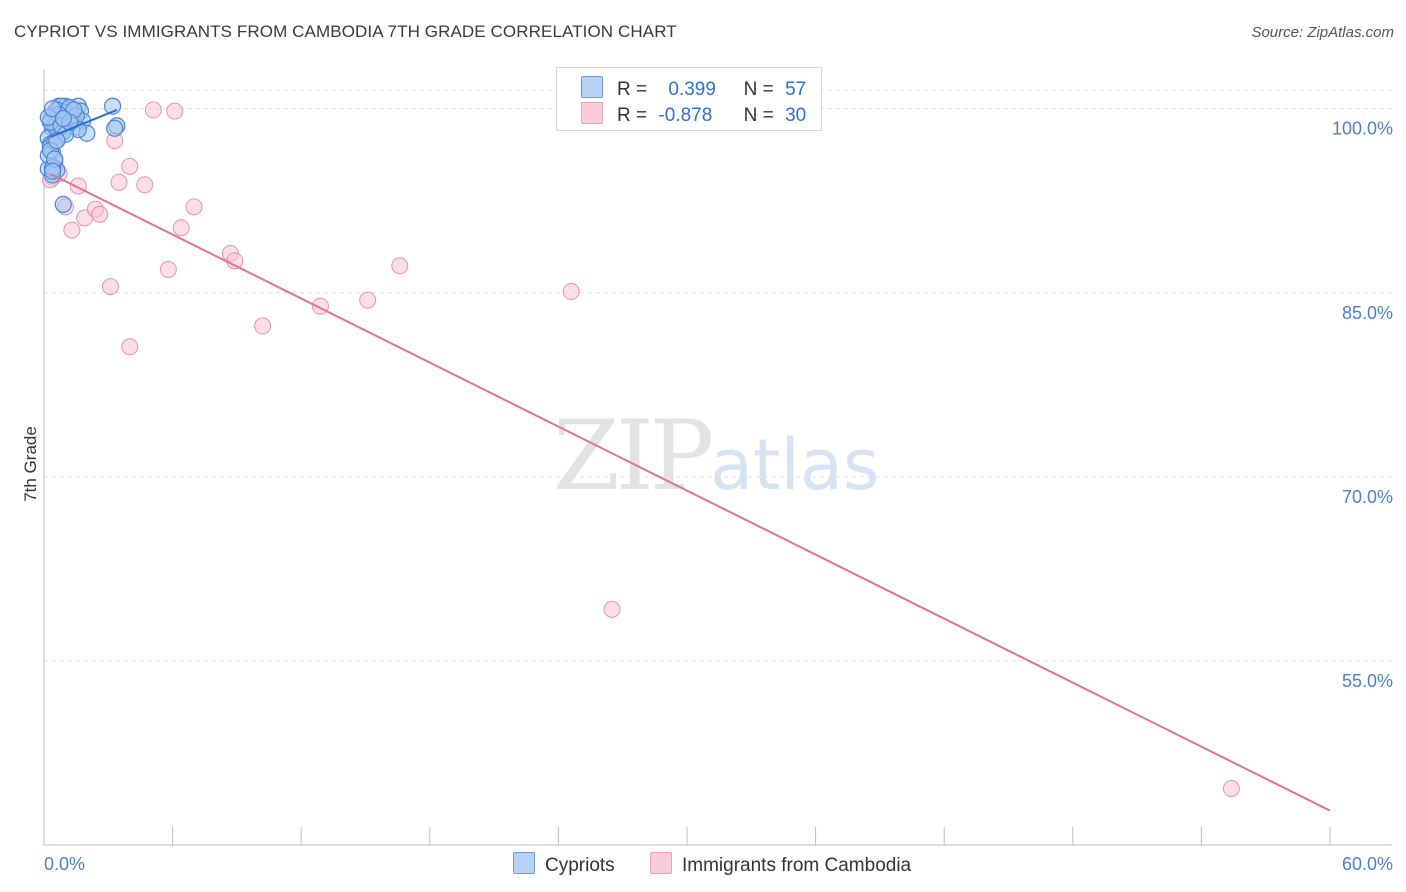 The height and width of the screenshot is (892, 1406). What do you see at coordinates (1367, 497) in the screenshot?
I see `y-tick-label: 70.0%` at bounding box center [1367, 497].